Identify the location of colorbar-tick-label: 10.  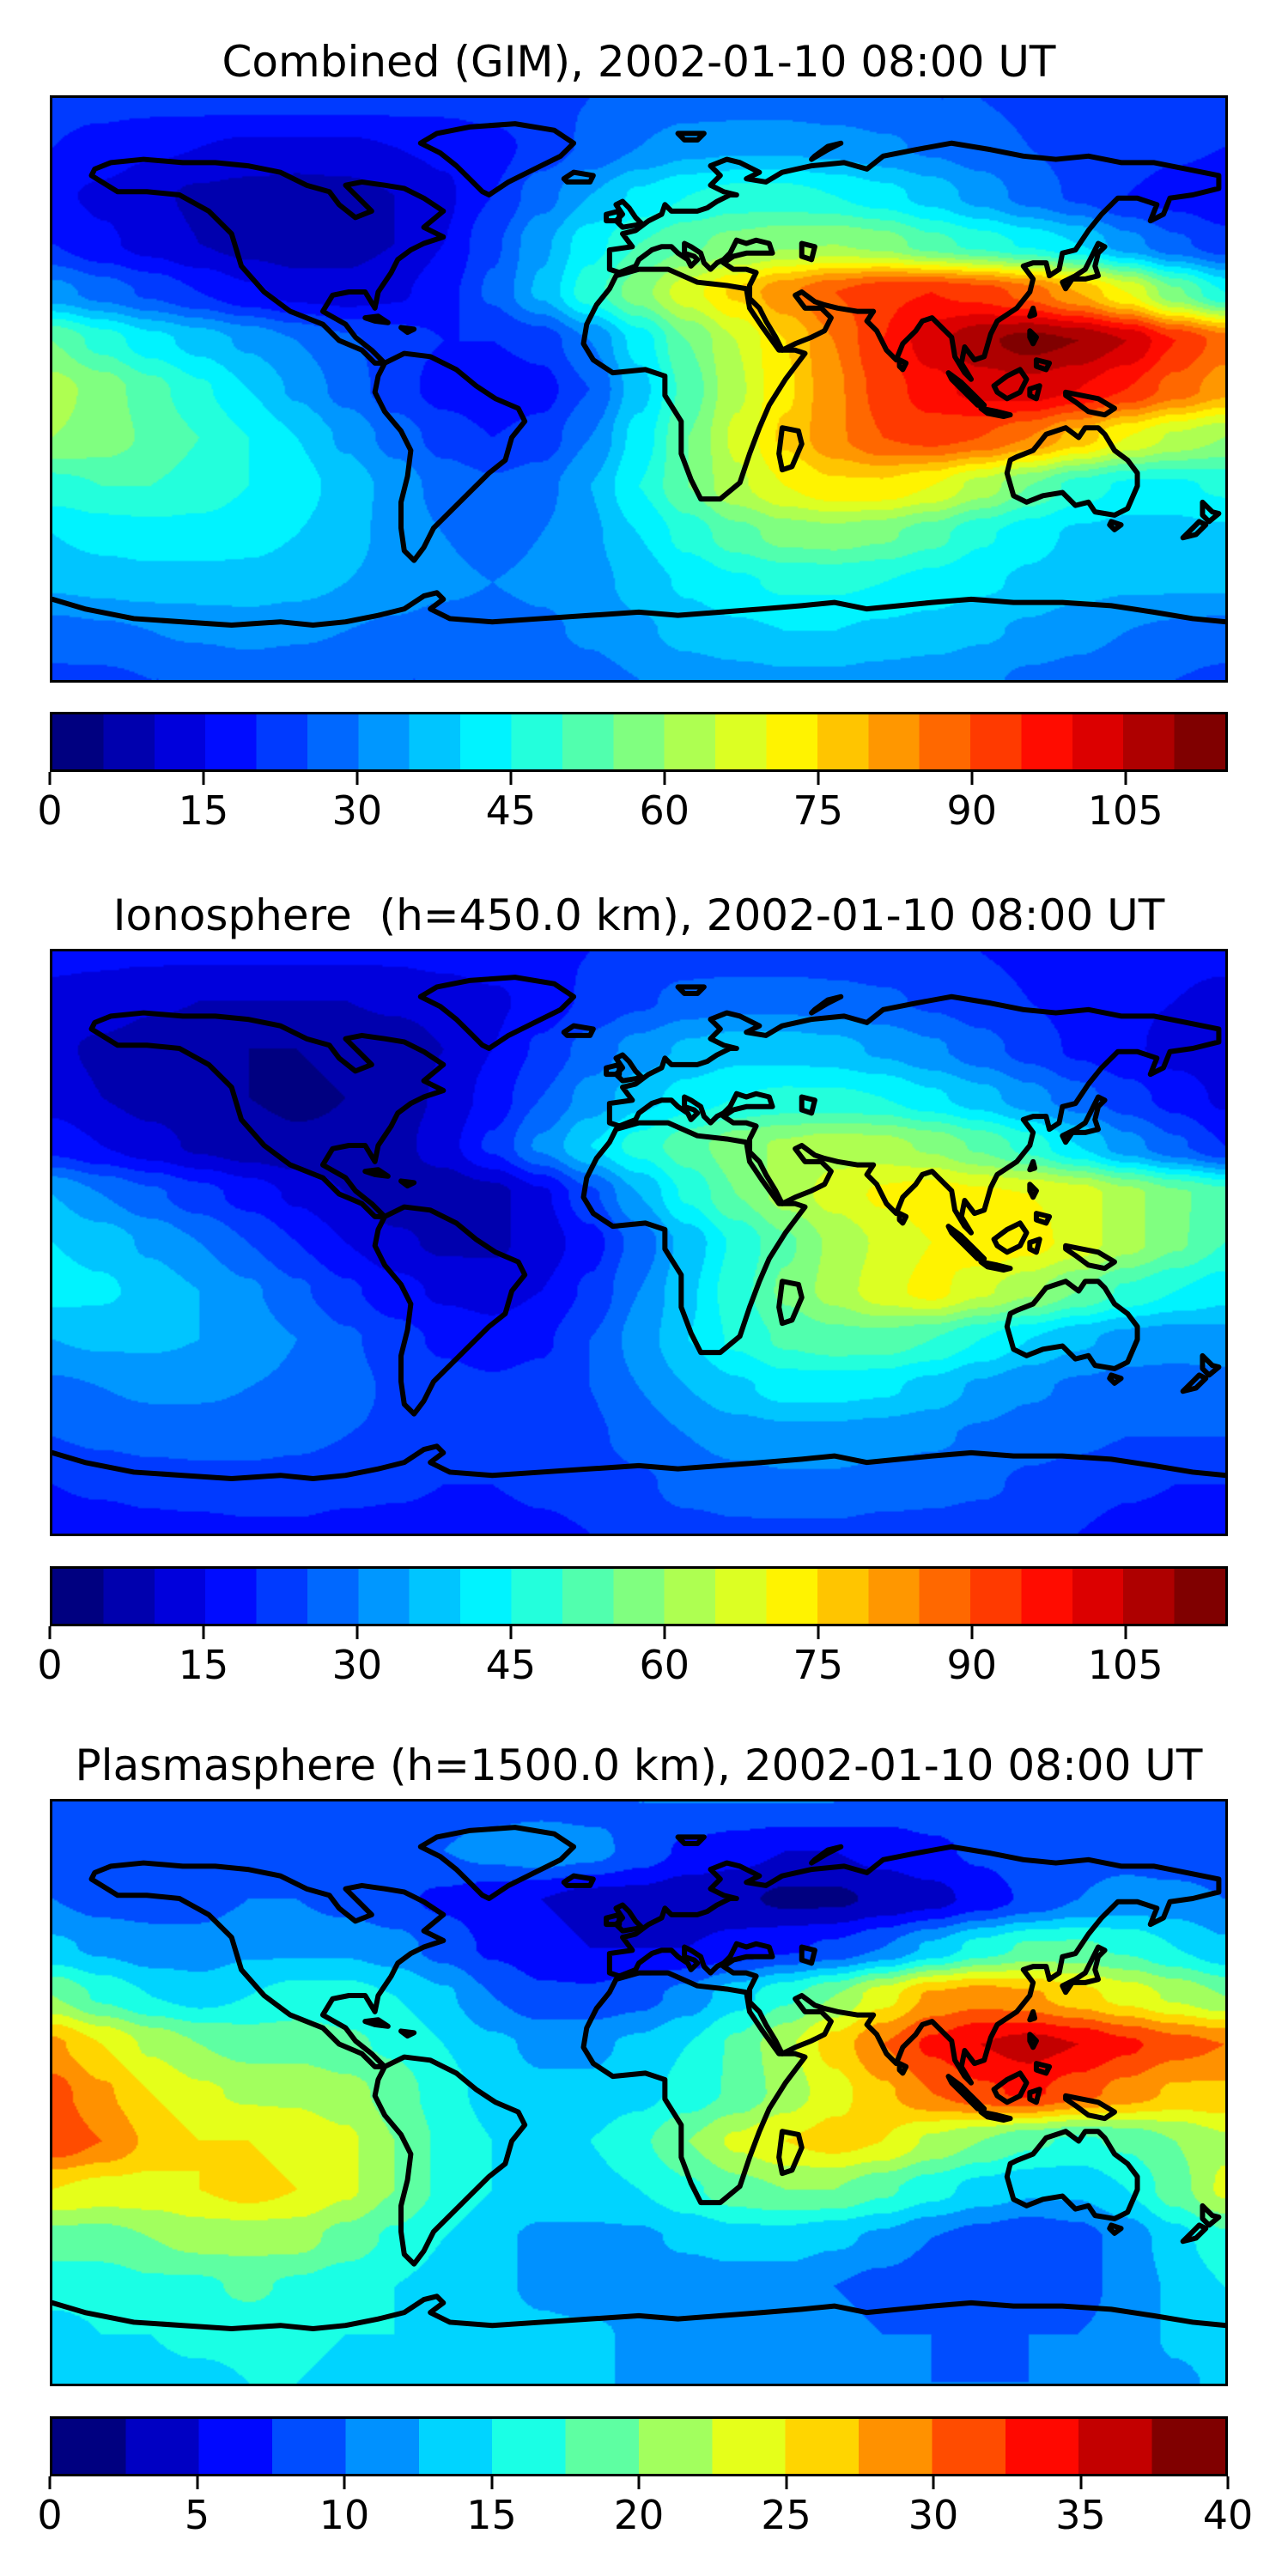
(345, 2515).